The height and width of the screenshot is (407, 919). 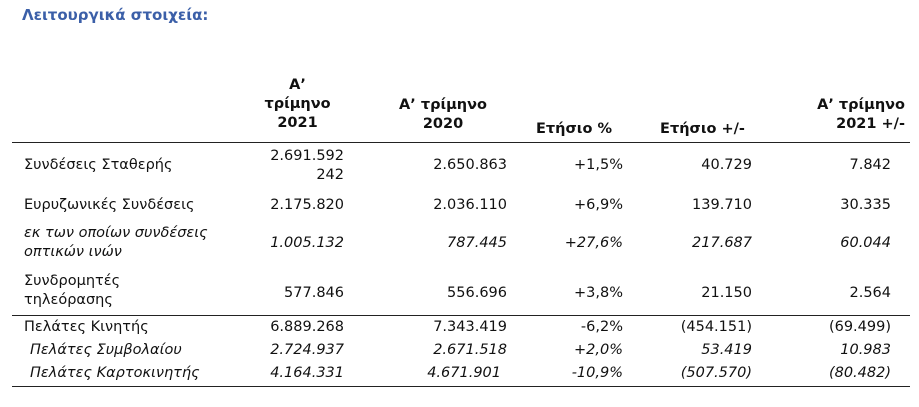 I want to click on header-yoy-abs: Ετήσιο +/-, so click(x=702, y=129).